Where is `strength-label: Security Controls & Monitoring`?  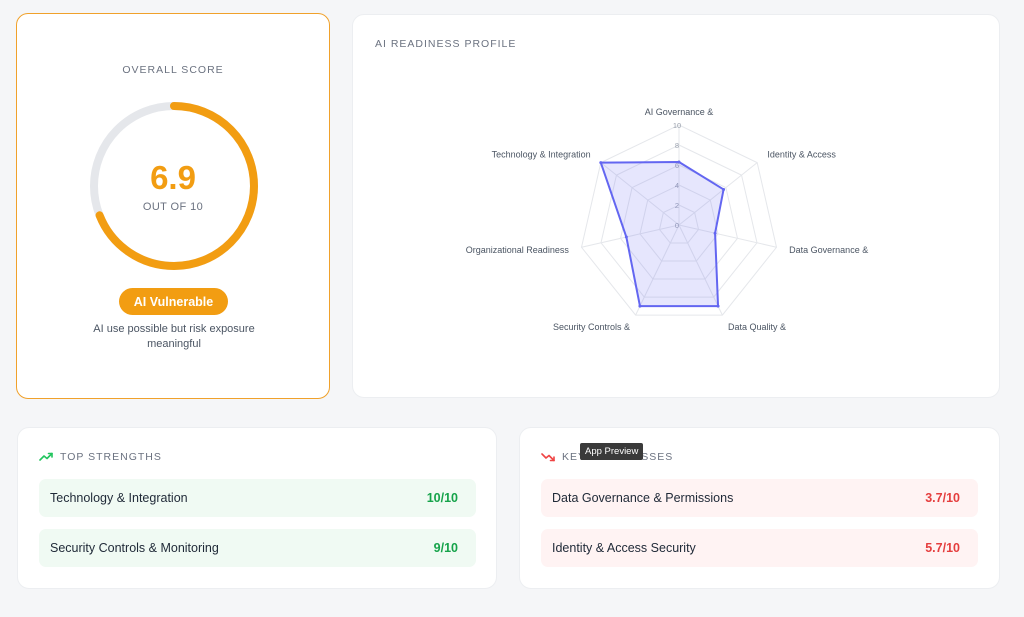
strength-label: Security Controls & Monitoring is located at coordinates (134, 548).